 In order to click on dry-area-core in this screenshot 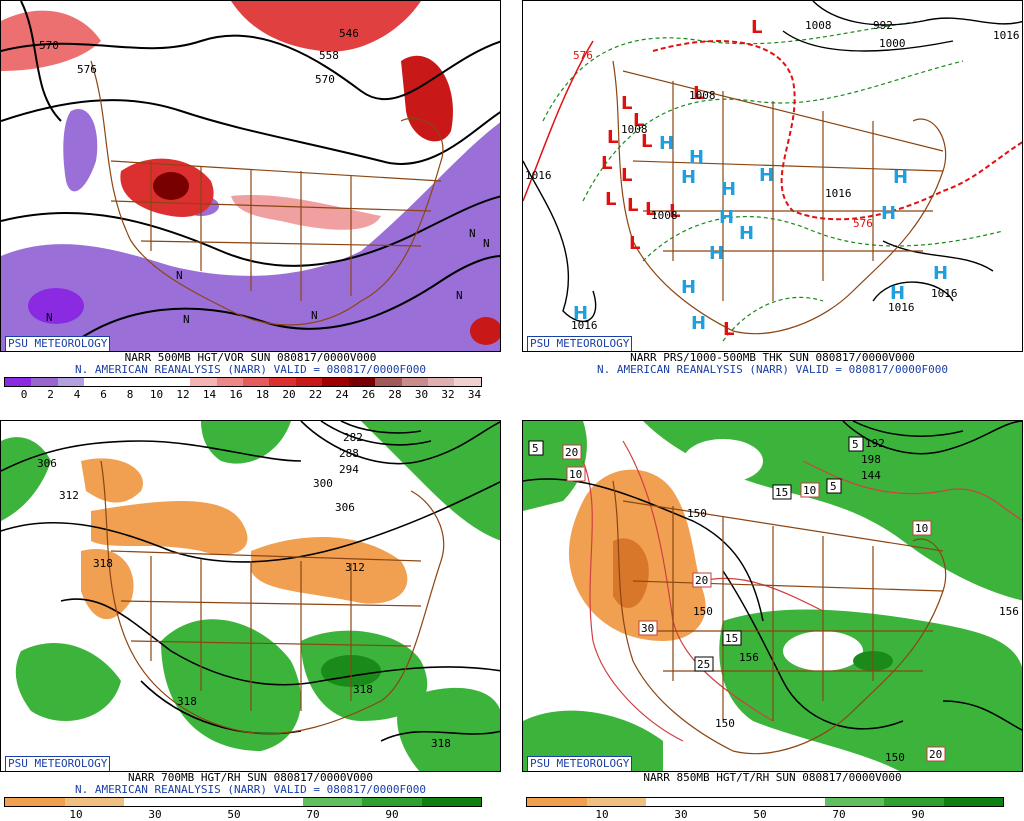, I will do `click(631, 573)`.